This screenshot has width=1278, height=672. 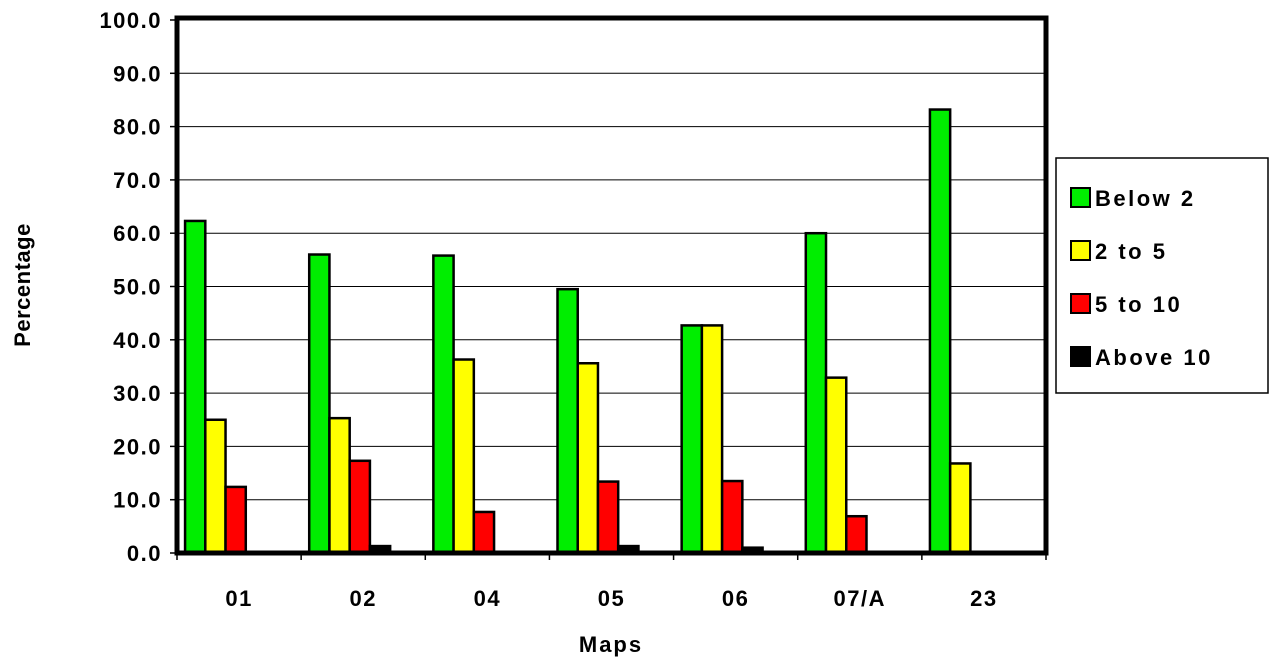 I want to click on x-tick-label: 04, so click(x=487, y=598).